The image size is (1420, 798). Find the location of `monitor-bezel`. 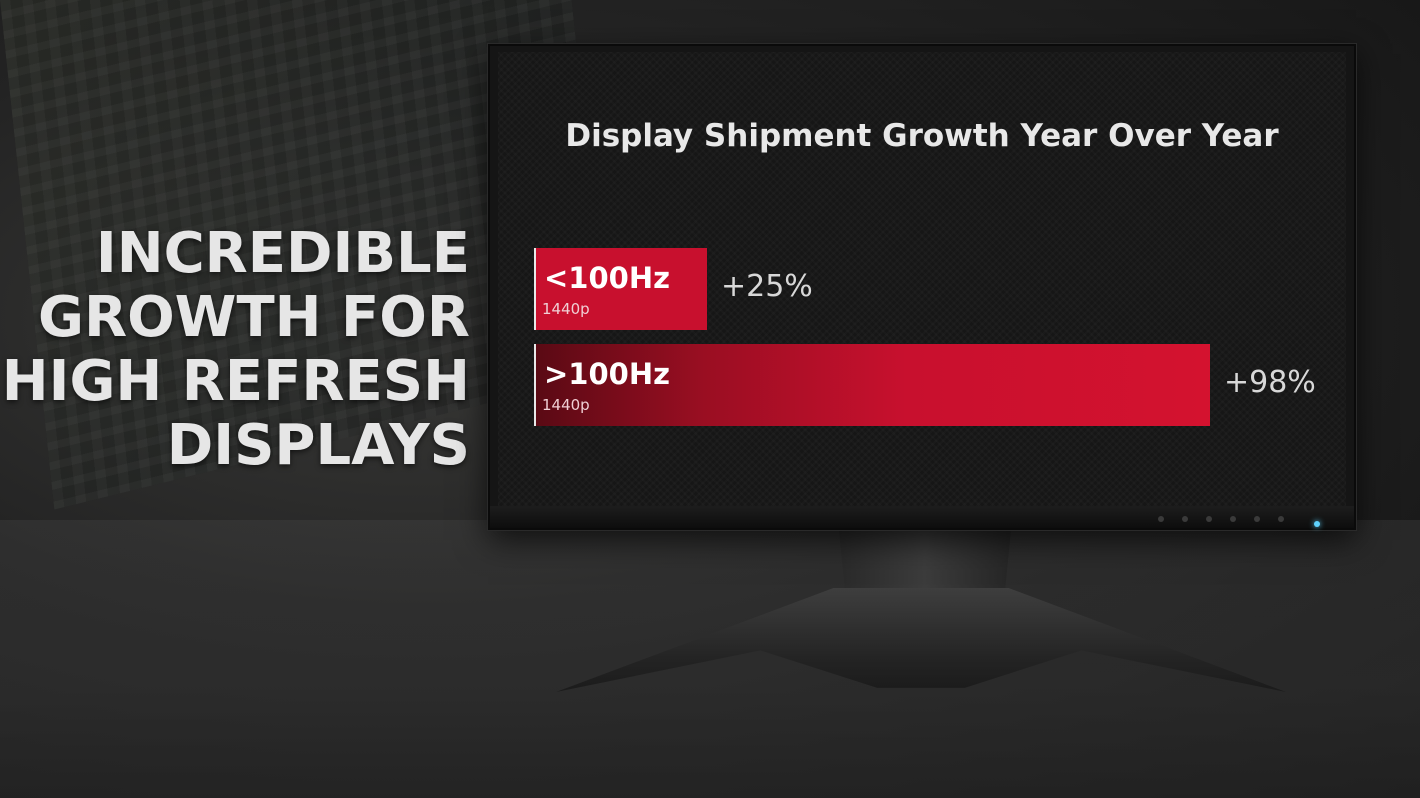

monitor-bezel is located at coordinates (922, 517).